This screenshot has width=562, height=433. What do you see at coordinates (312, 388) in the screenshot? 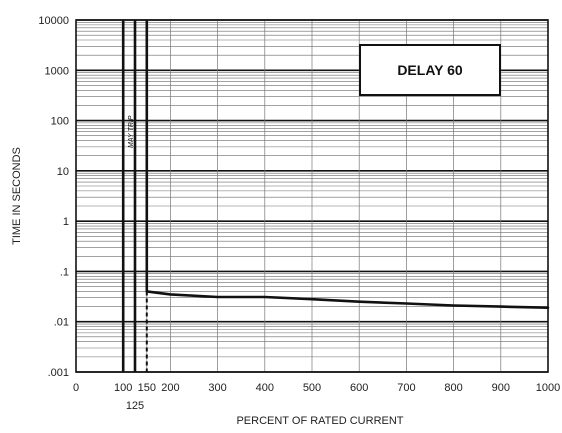
I see `x-tick-label: 500` at bounding box center [312, 388].